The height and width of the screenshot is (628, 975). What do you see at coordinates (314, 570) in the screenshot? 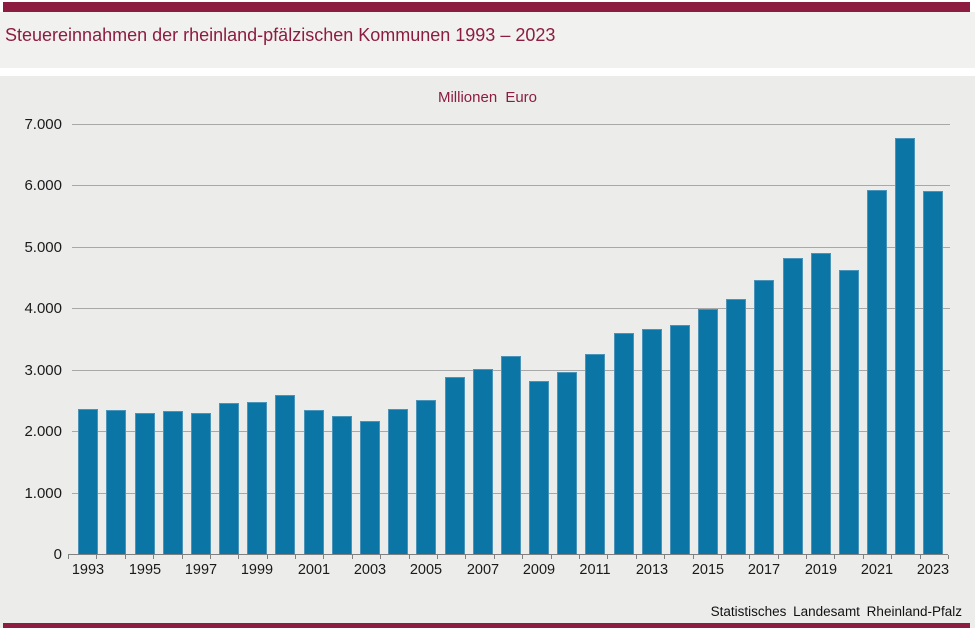
I see `x-tick-label: 2001` at bounding box center [314, 570].